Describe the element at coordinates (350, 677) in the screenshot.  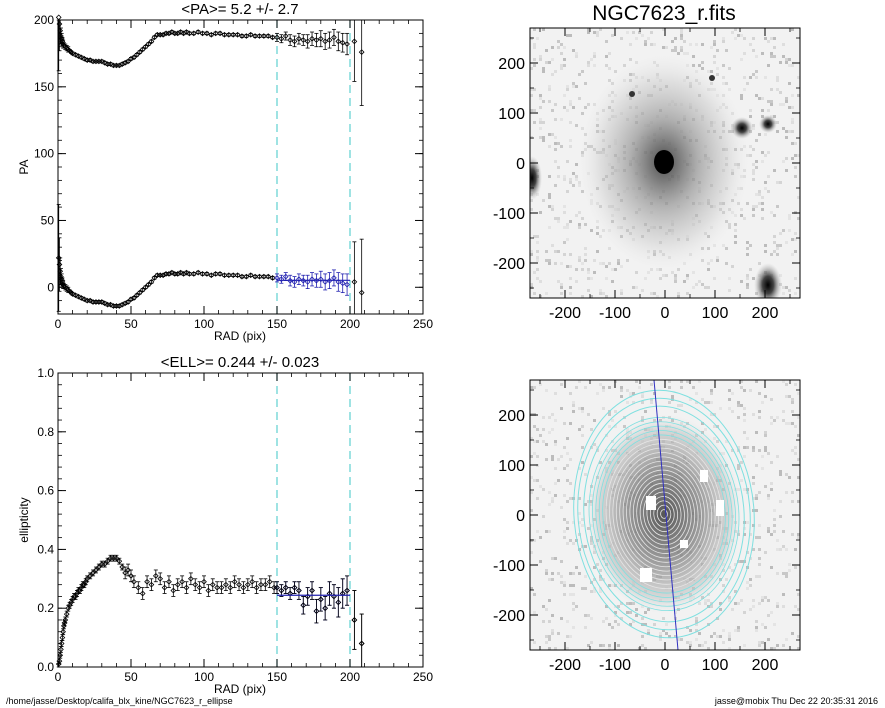
I see `x-tick-label: 200` at that location.